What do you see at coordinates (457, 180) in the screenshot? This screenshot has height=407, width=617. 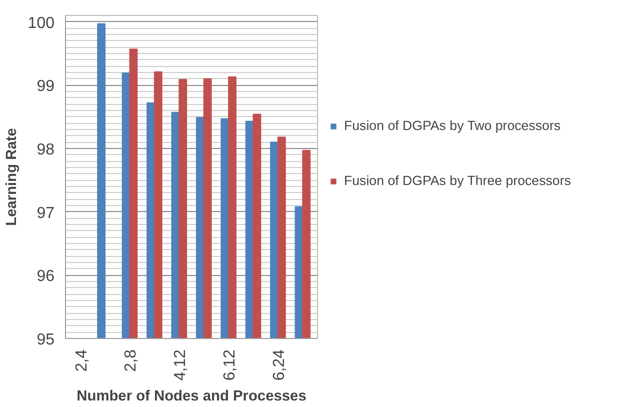 I see `legend-label: Fusion of DGPAs by Three processors` at bounding box center [457, 180].